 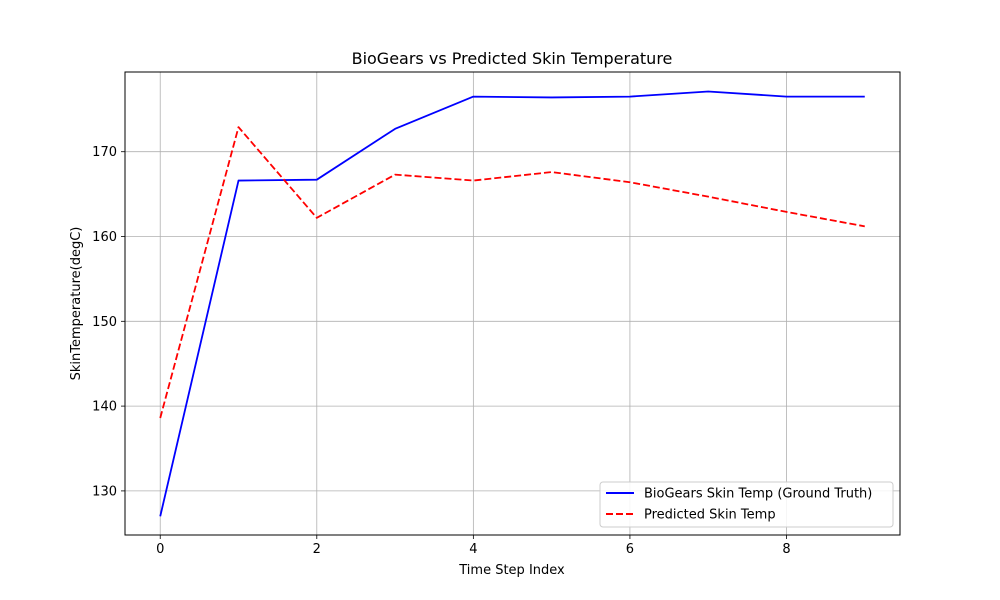 I want to click on y-tick-label: 170, so click(x=104, y=152).